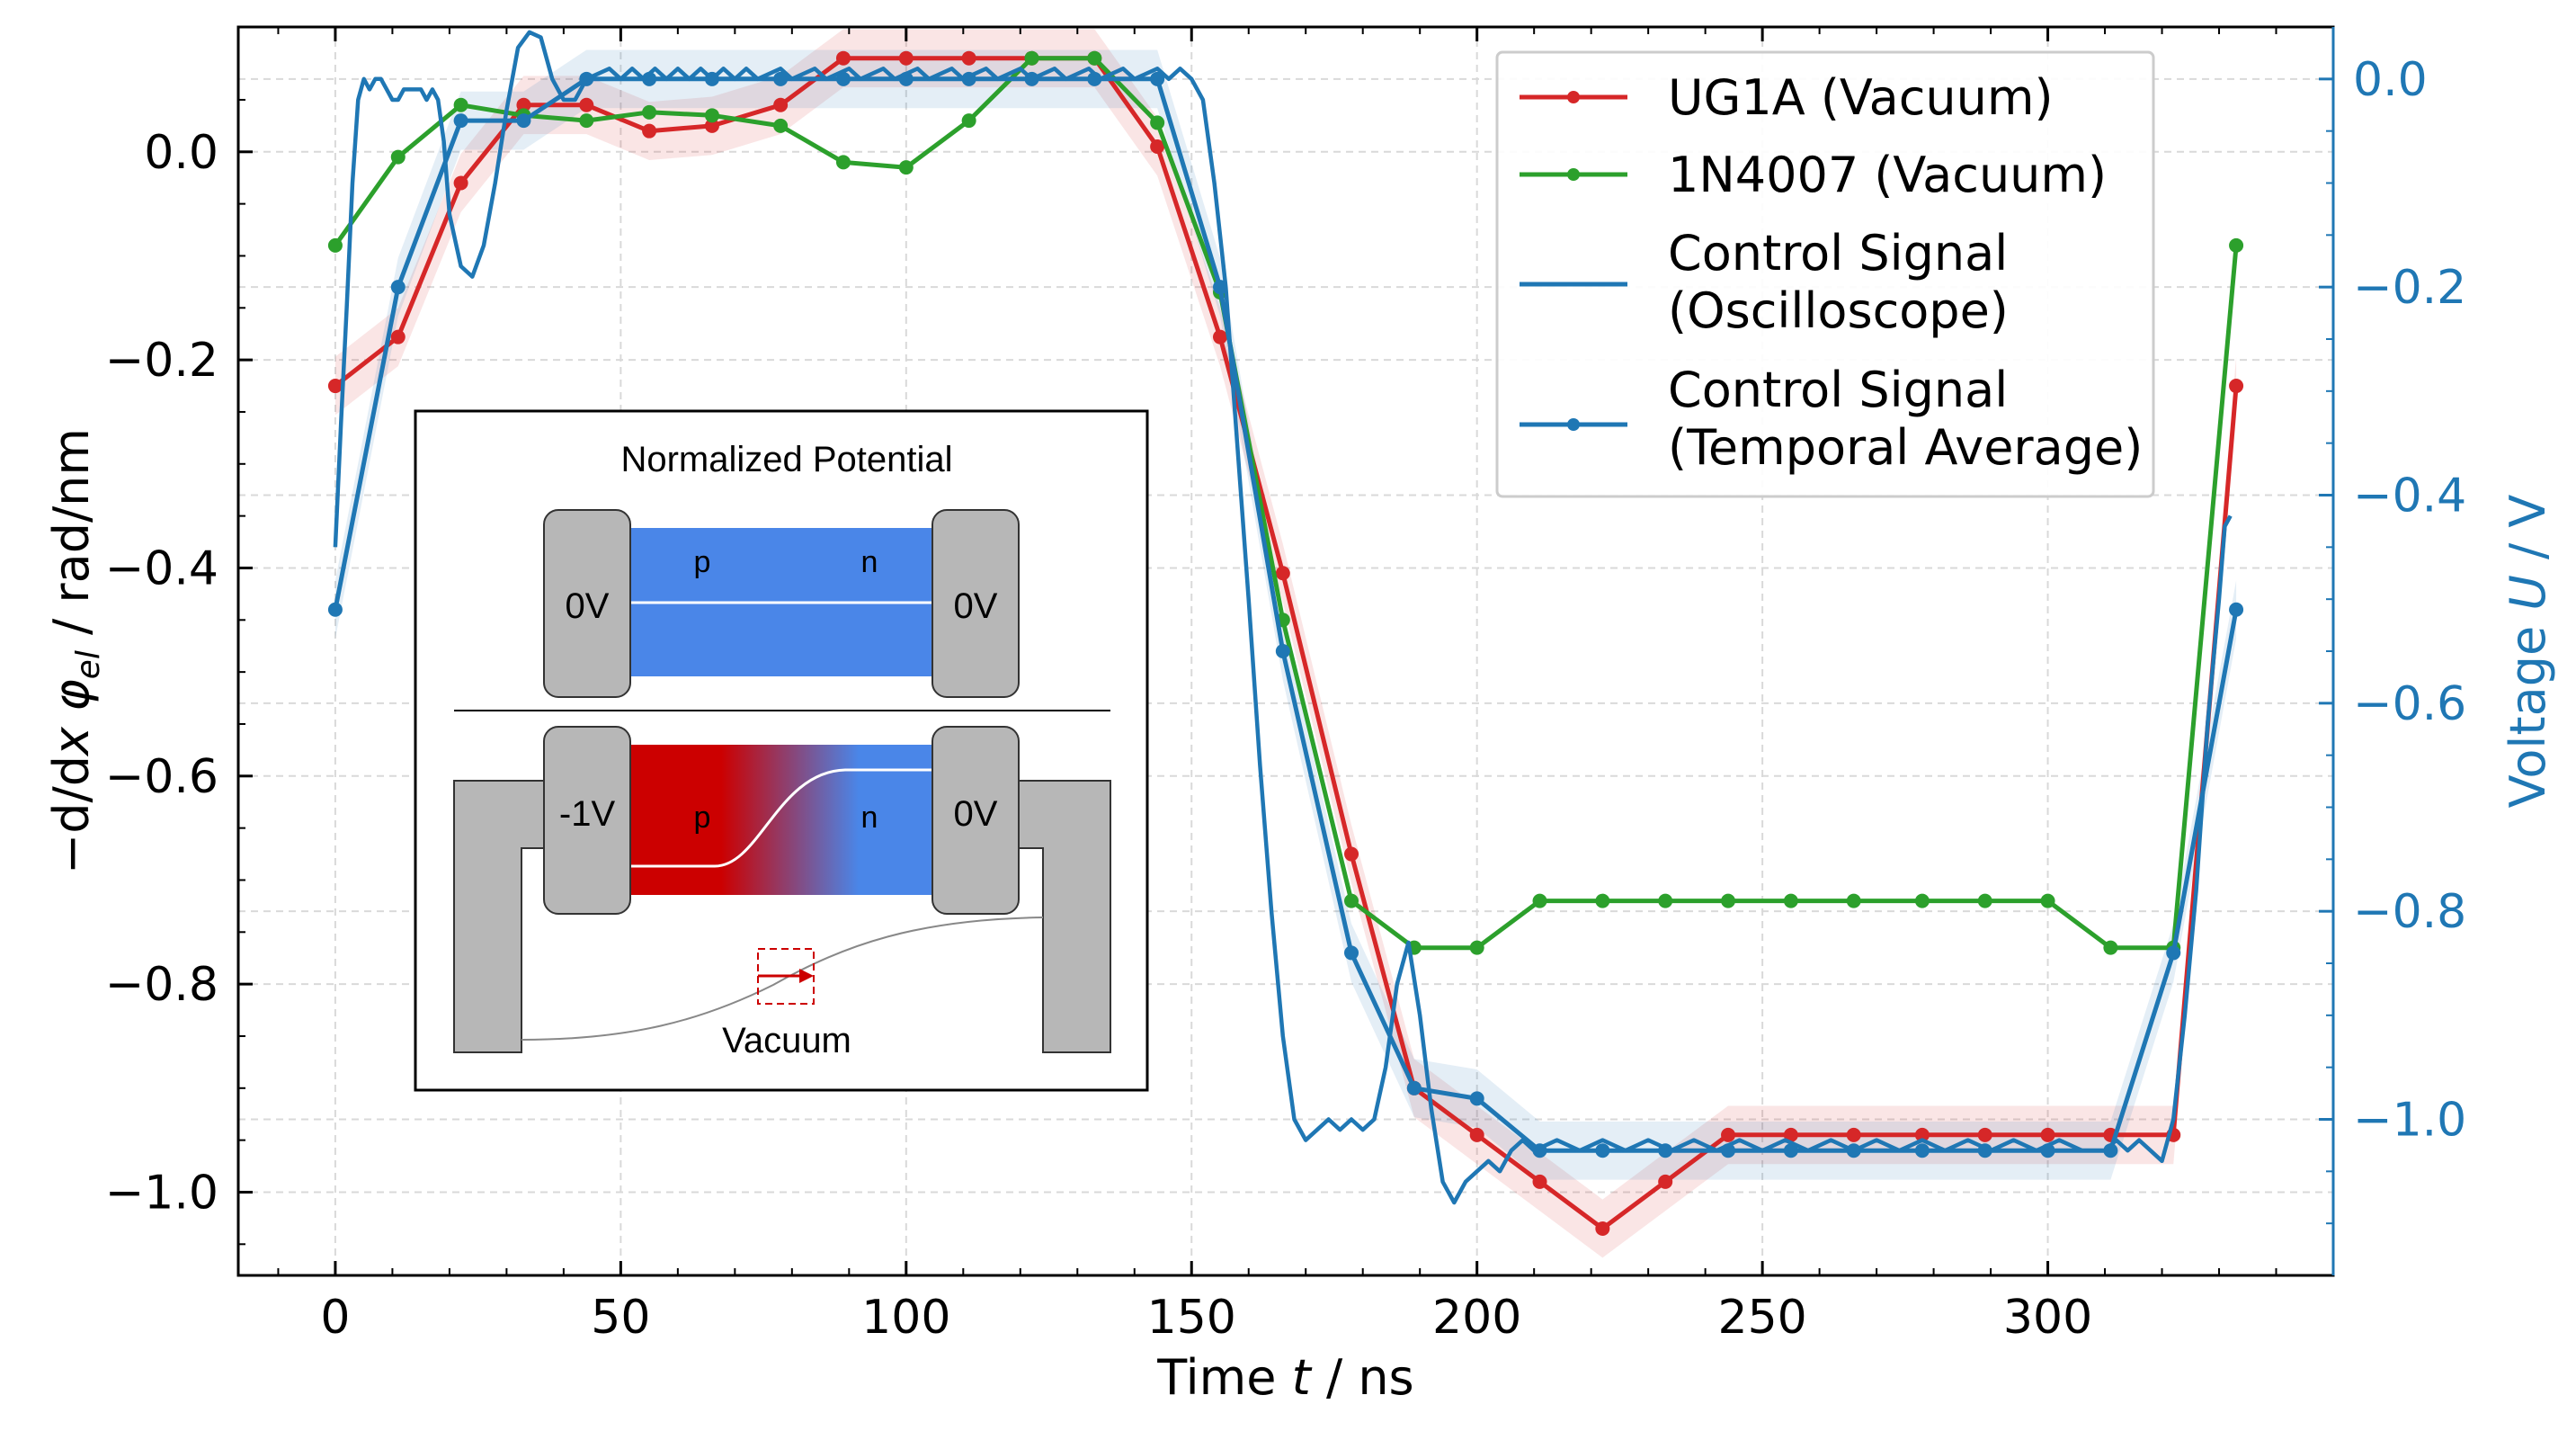 The image size is (2576, 1431). I want to click on y-right-tick-label-3: −0.6, so click(2410, 704).